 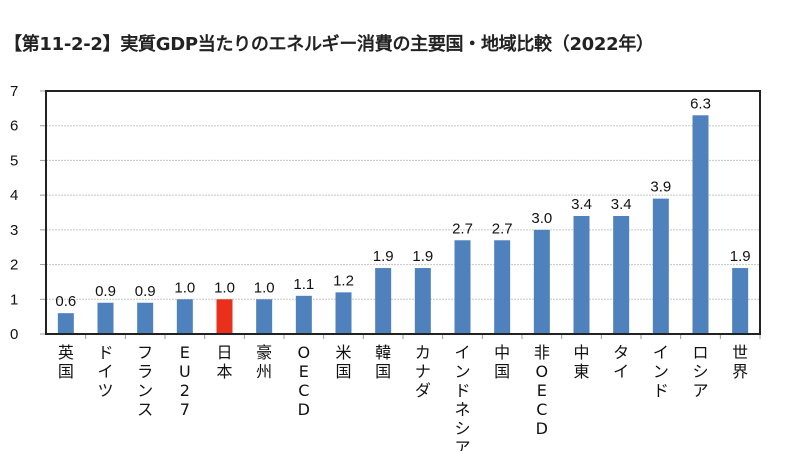 What do you see at coordinates (462, 397) in the screenshot?
I see `x-tick-label: インドネシア` at bounding box center [462, 397].